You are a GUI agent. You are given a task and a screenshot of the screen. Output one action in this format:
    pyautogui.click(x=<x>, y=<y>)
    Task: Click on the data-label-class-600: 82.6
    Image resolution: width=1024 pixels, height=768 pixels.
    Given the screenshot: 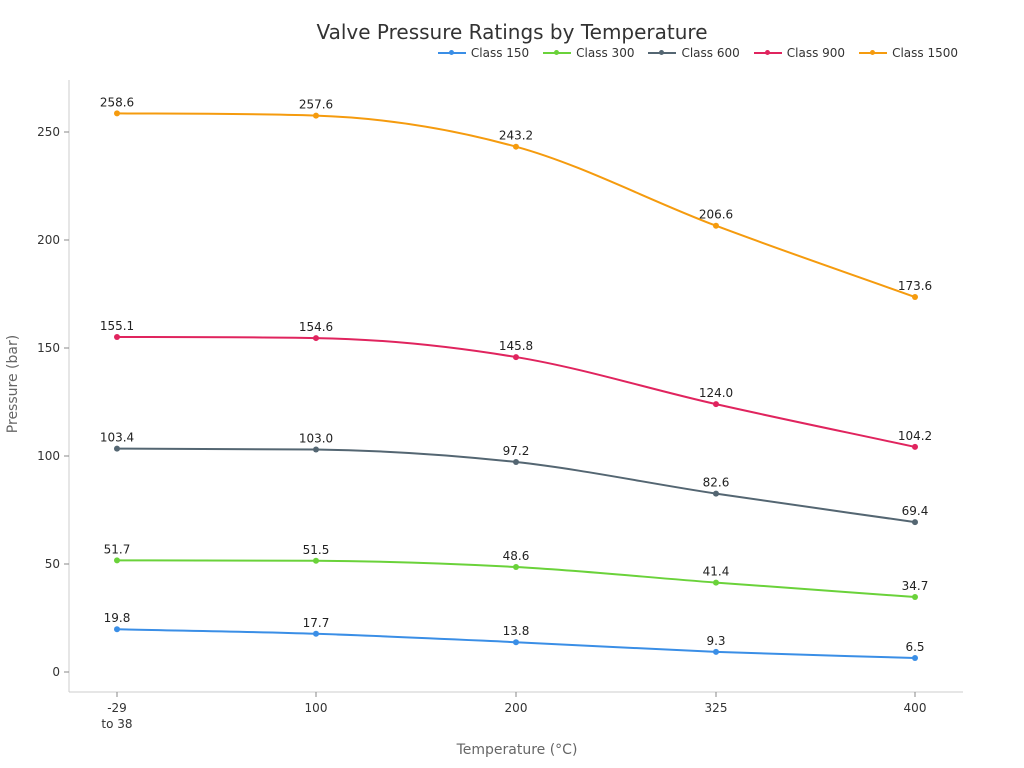 What is the action you would take?
    pyautogui.click(x=716, y=483)
    